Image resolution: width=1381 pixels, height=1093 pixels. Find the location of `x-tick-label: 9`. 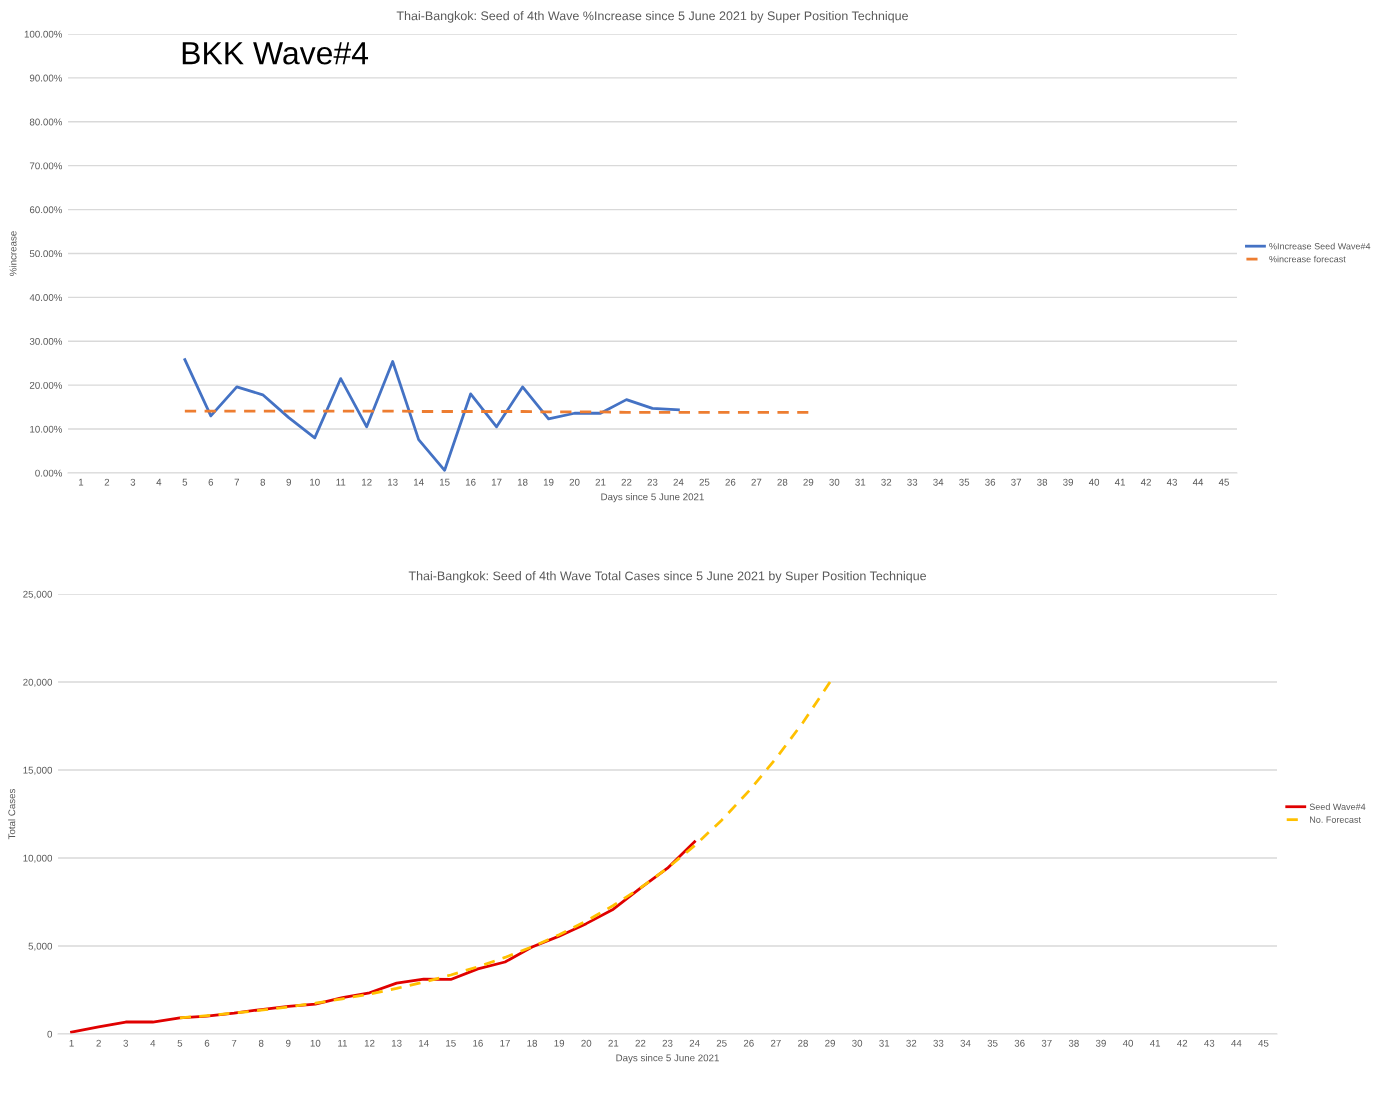

x-tick-label: 9 is located at coordinates (288, 1043).